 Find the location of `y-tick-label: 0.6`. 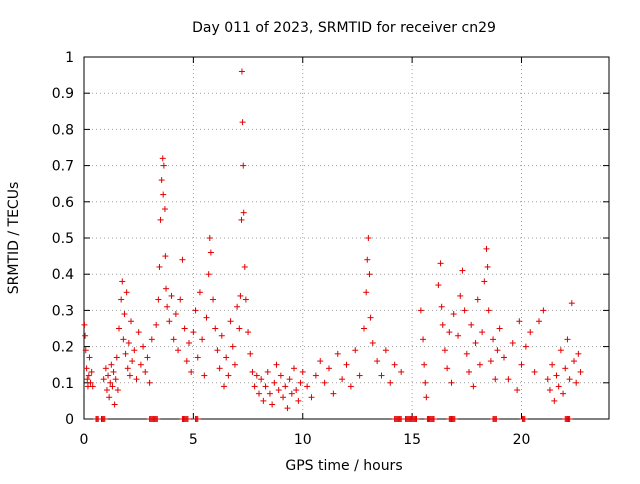

y-tick-label: 0.6 is located at coordinates (63, 203).